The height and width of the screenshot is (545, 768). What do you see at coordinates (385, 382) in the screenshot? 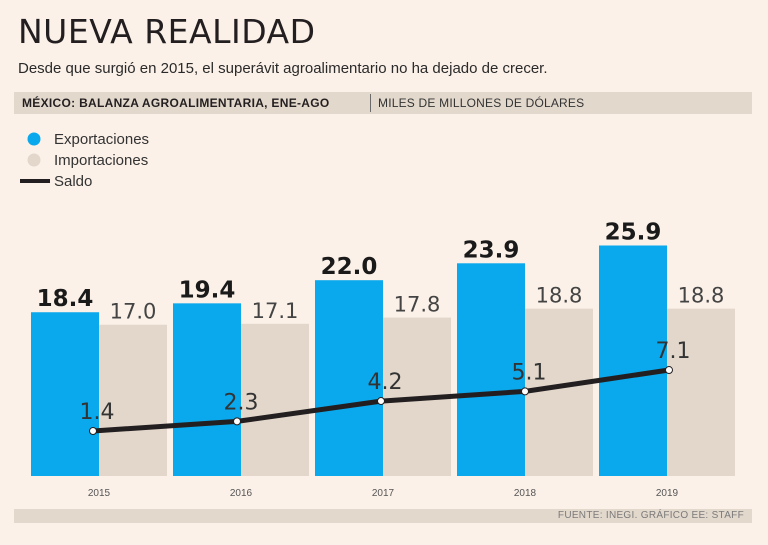
I see `saldo-value-label: 4.2` at bounding box center [385, 382].